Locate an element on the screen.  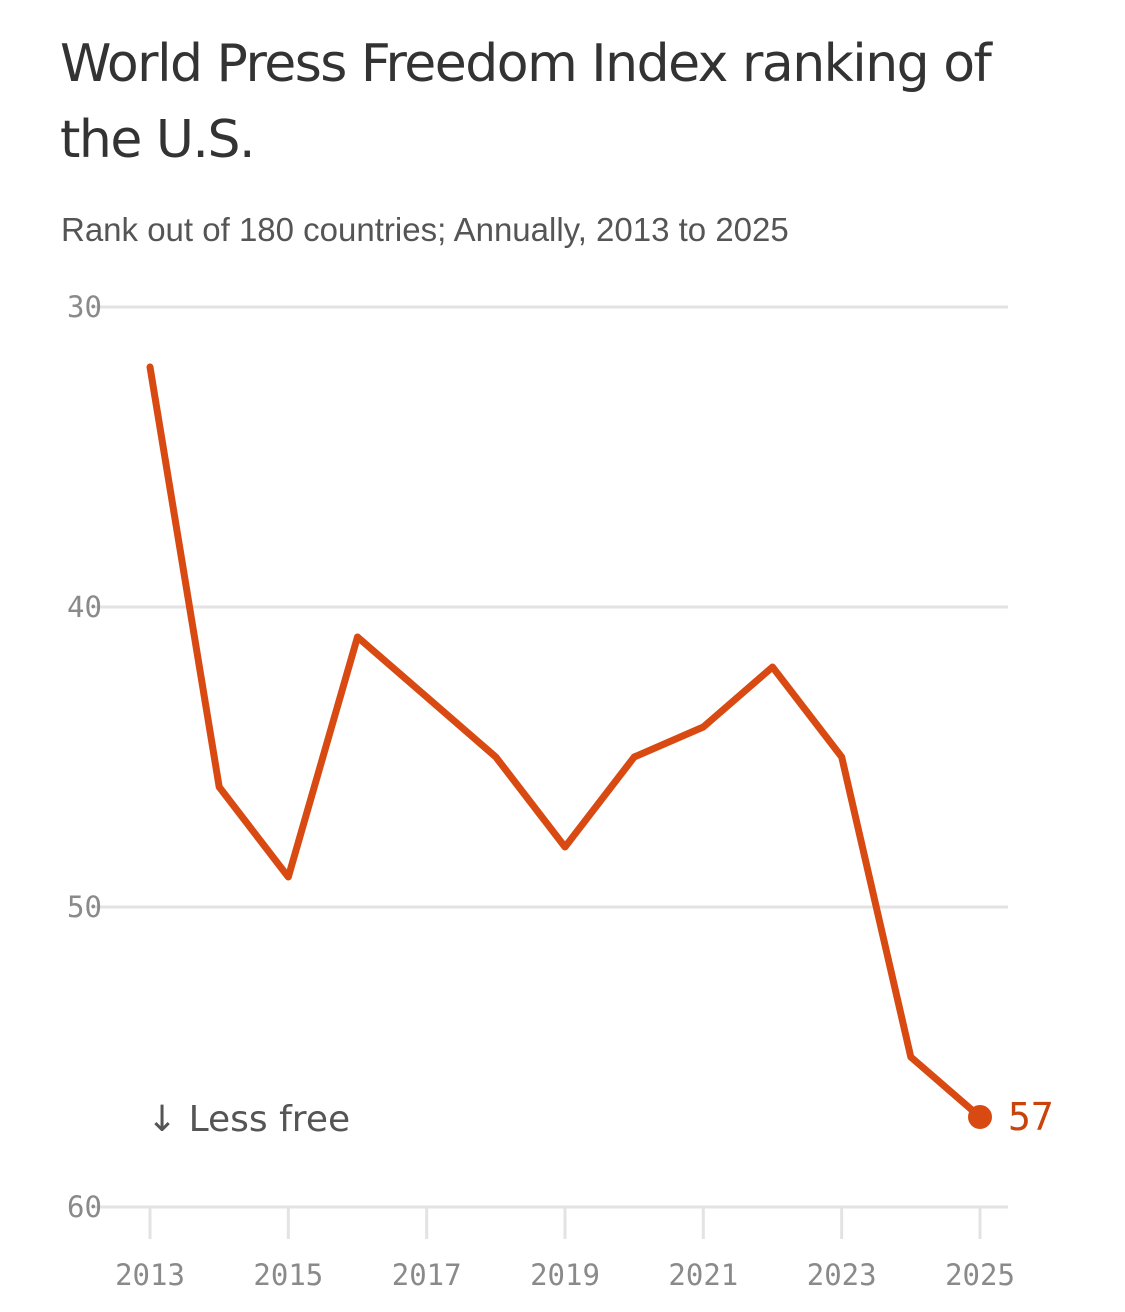
x-tick-label: 2013 is located at coordinates (150, 1275).